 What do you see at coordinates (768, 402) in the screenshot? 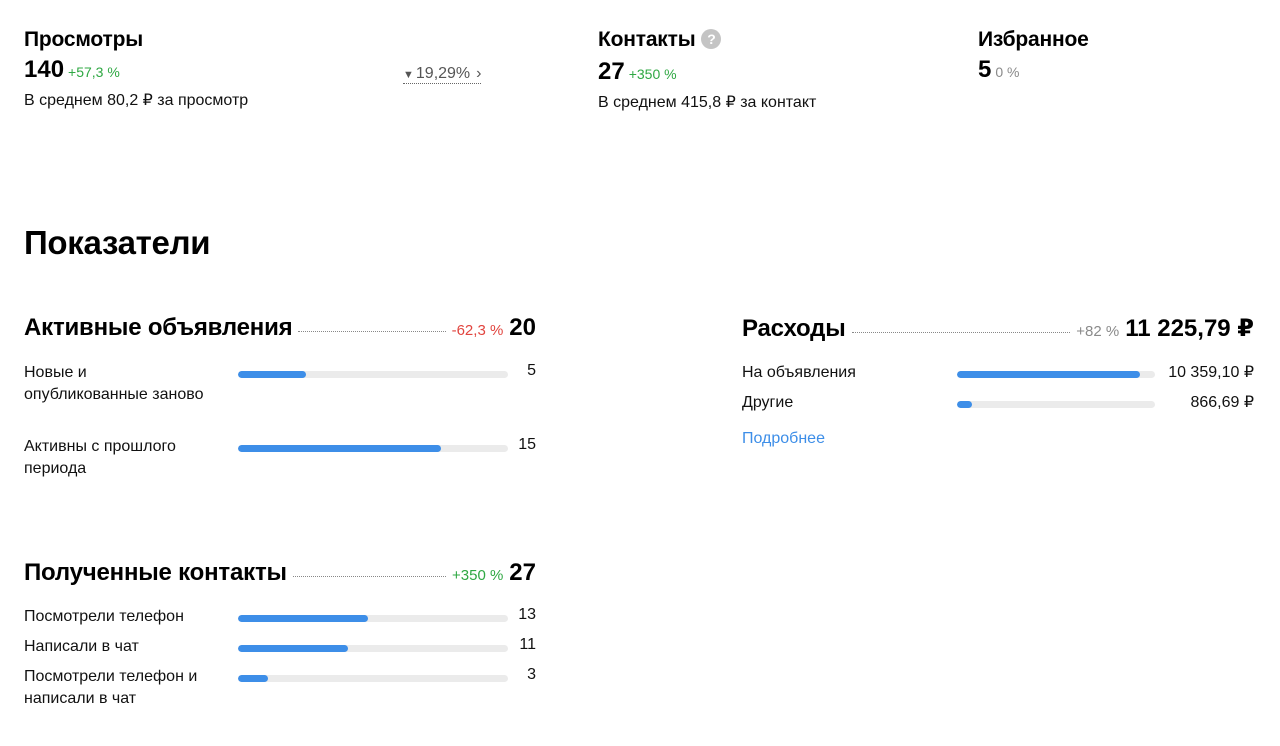
I see `expenses-row-label: Другие` at bounding box center [768, 402].